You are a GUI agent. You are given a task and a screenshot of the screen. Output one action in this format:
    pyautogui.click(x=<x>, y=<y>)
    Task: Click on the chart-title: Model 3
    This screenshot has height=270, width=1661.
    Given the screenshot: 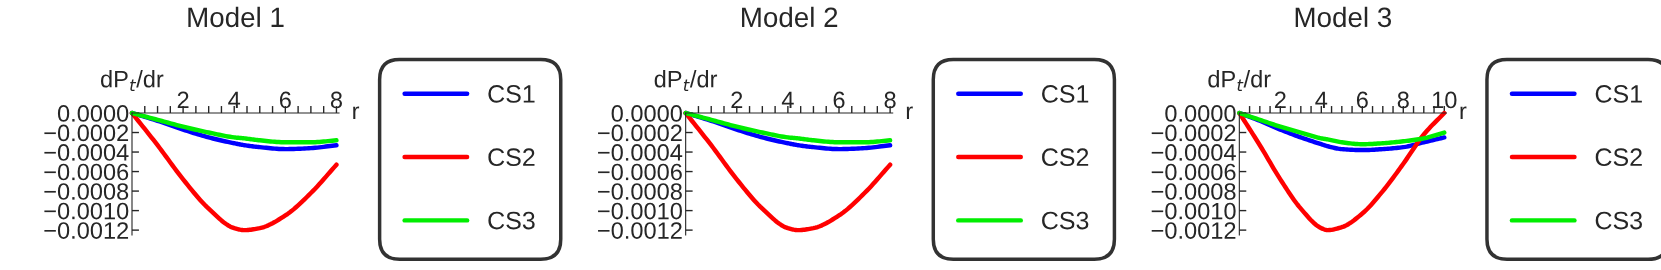 What is the action you would take?
    pyautogui.click(x=1343, y=17)
    